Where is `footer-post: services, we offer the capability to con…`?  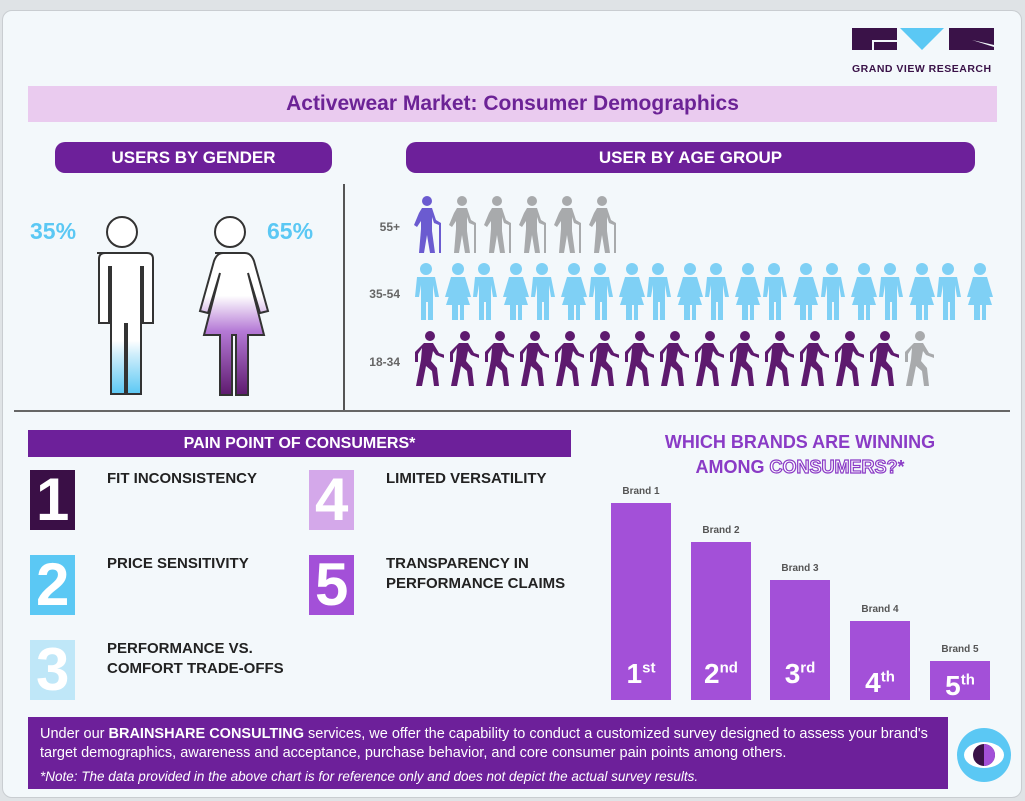
footer-post: services, we offer the capability to con… is located at coordinates (484, 743).